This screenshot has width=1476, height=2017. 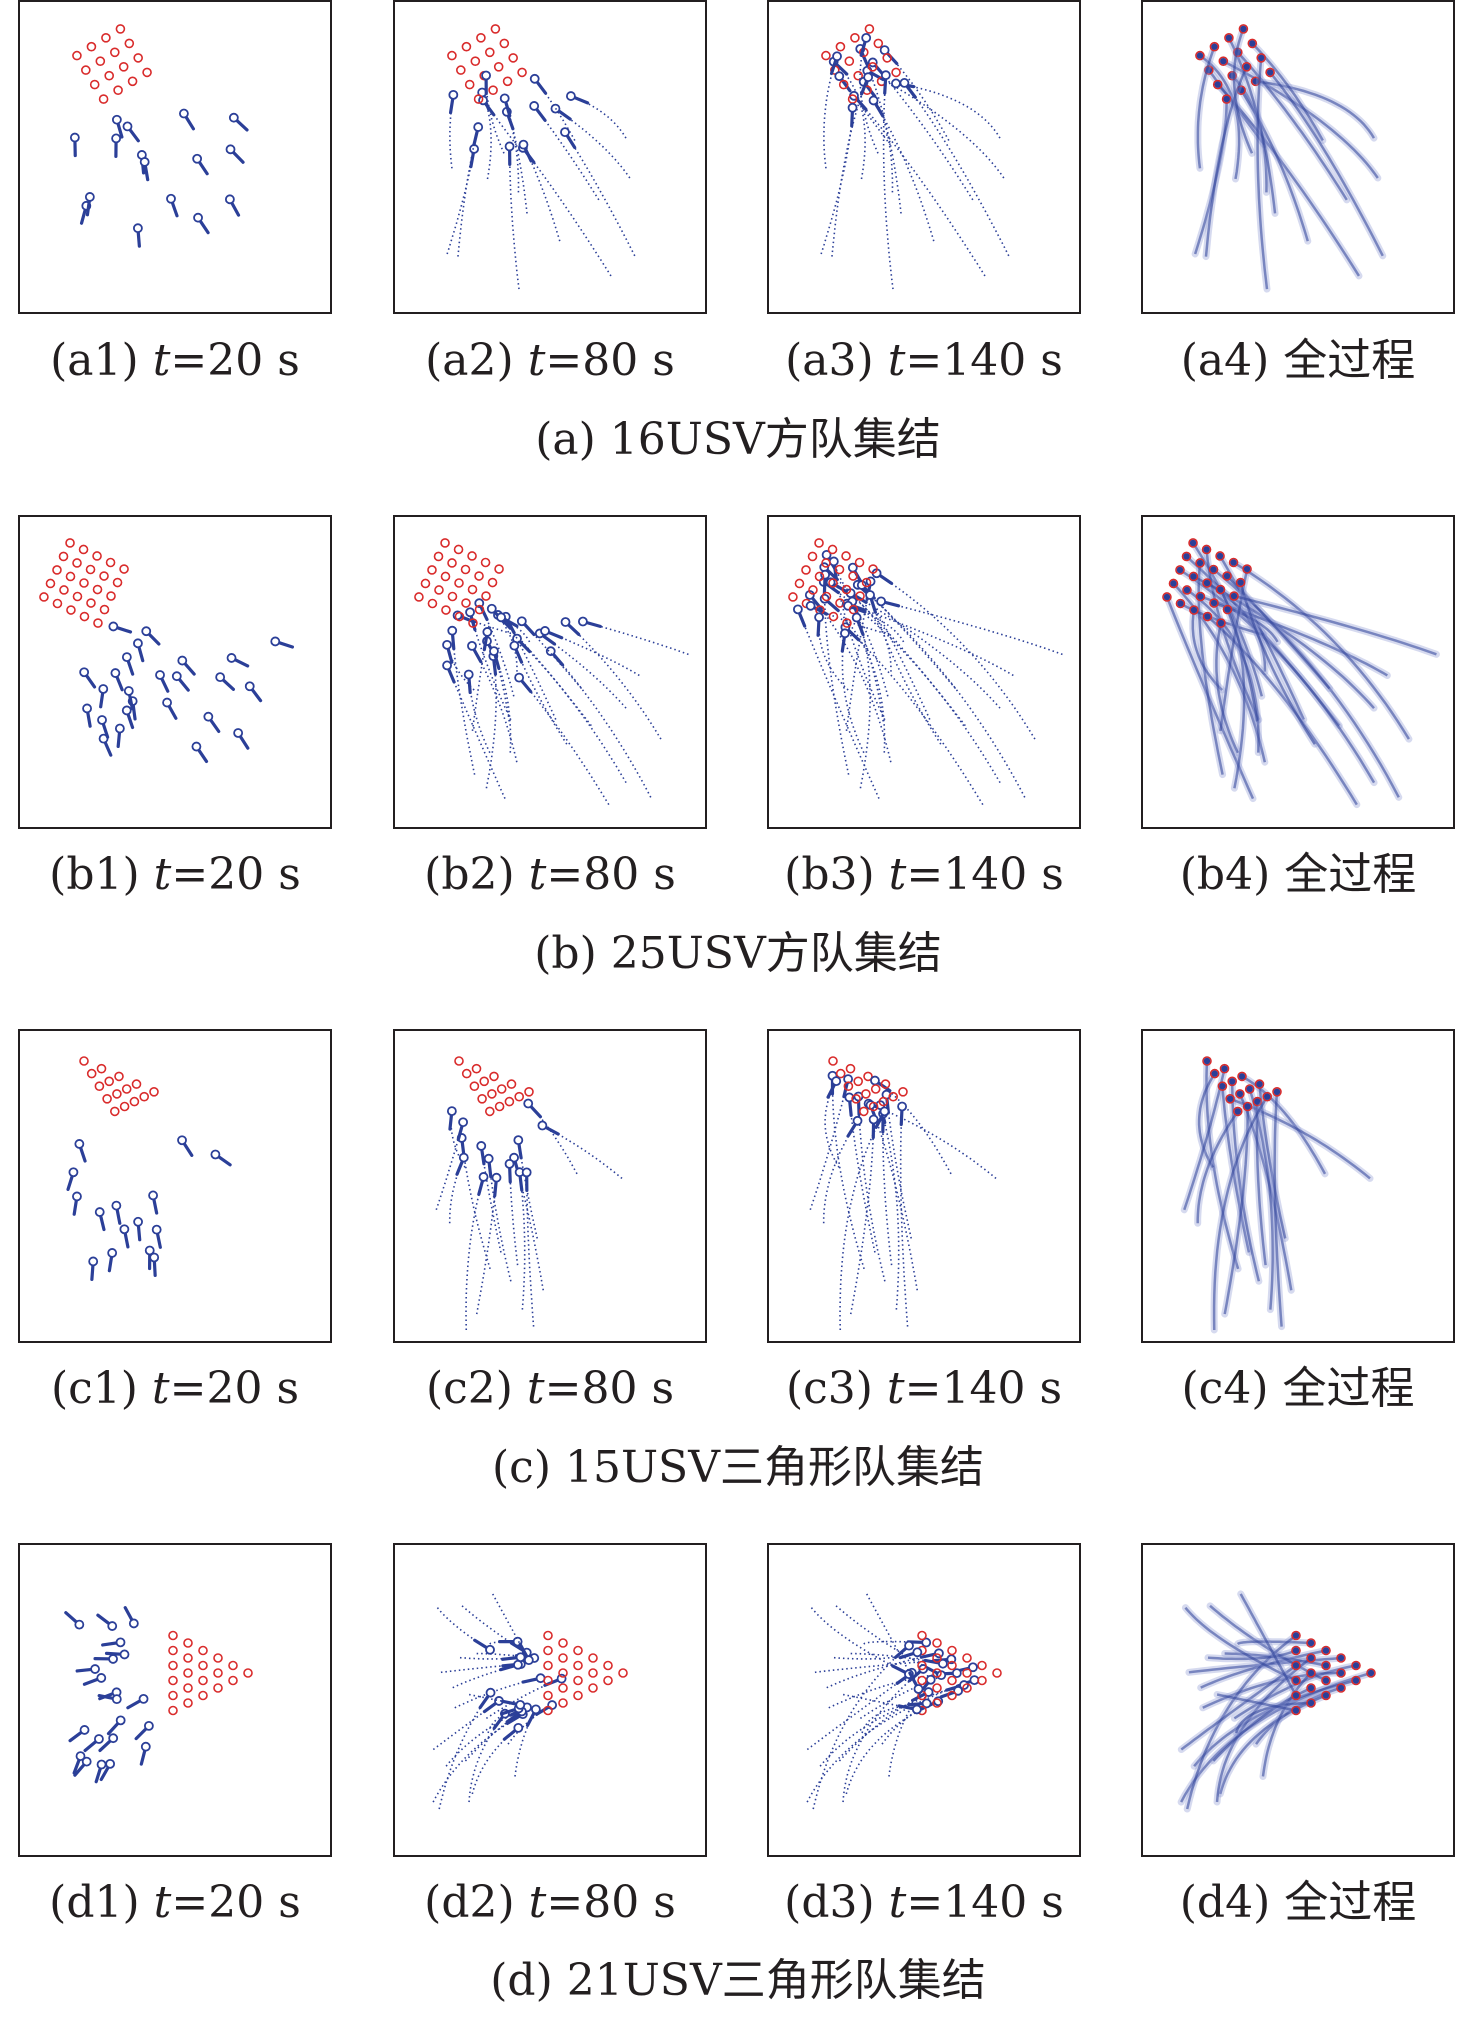 I want to click on panel-b4-plot, so click(x=1301, y=673).